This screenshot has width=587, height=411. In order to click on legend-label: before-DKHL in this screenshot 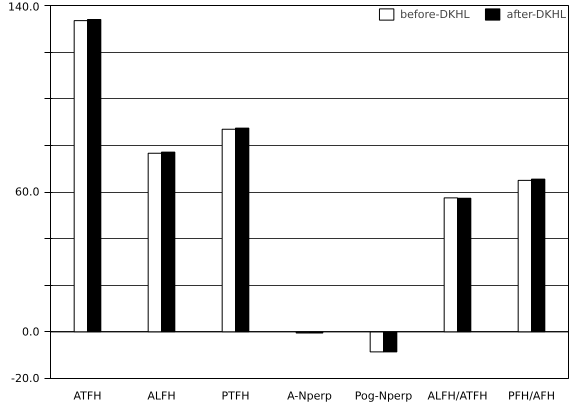, I will do `click(435, 14)`.